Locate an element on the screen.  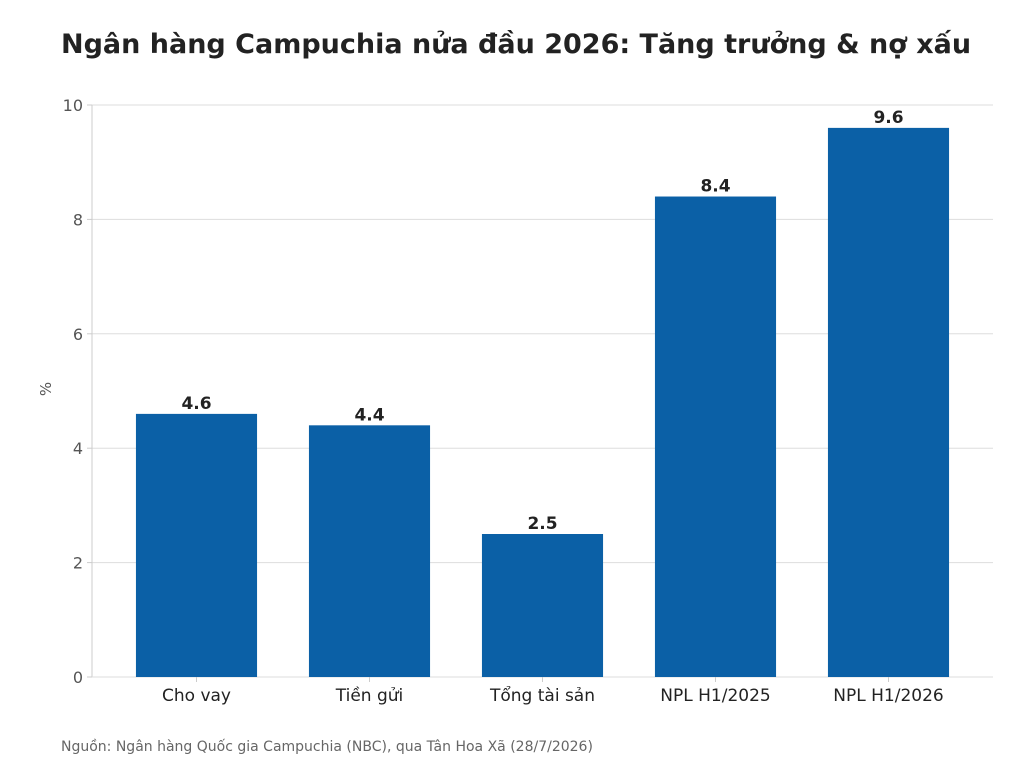
y-tick-label: 10 is located at coordinates (73, 105).